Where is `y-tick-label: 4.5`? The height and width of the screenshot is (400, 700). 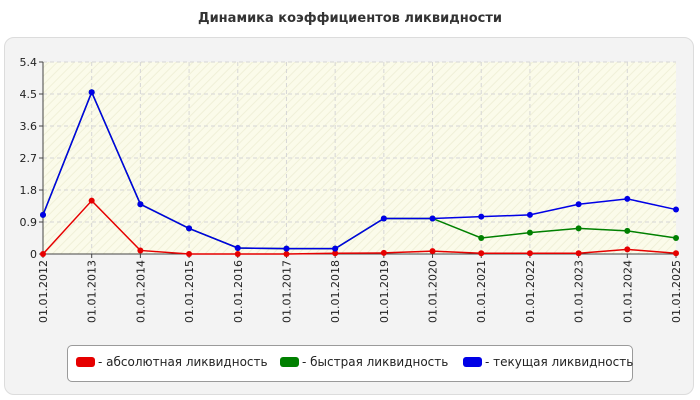
y-tick-label: 4.5 is located at coordinates (29, 94).